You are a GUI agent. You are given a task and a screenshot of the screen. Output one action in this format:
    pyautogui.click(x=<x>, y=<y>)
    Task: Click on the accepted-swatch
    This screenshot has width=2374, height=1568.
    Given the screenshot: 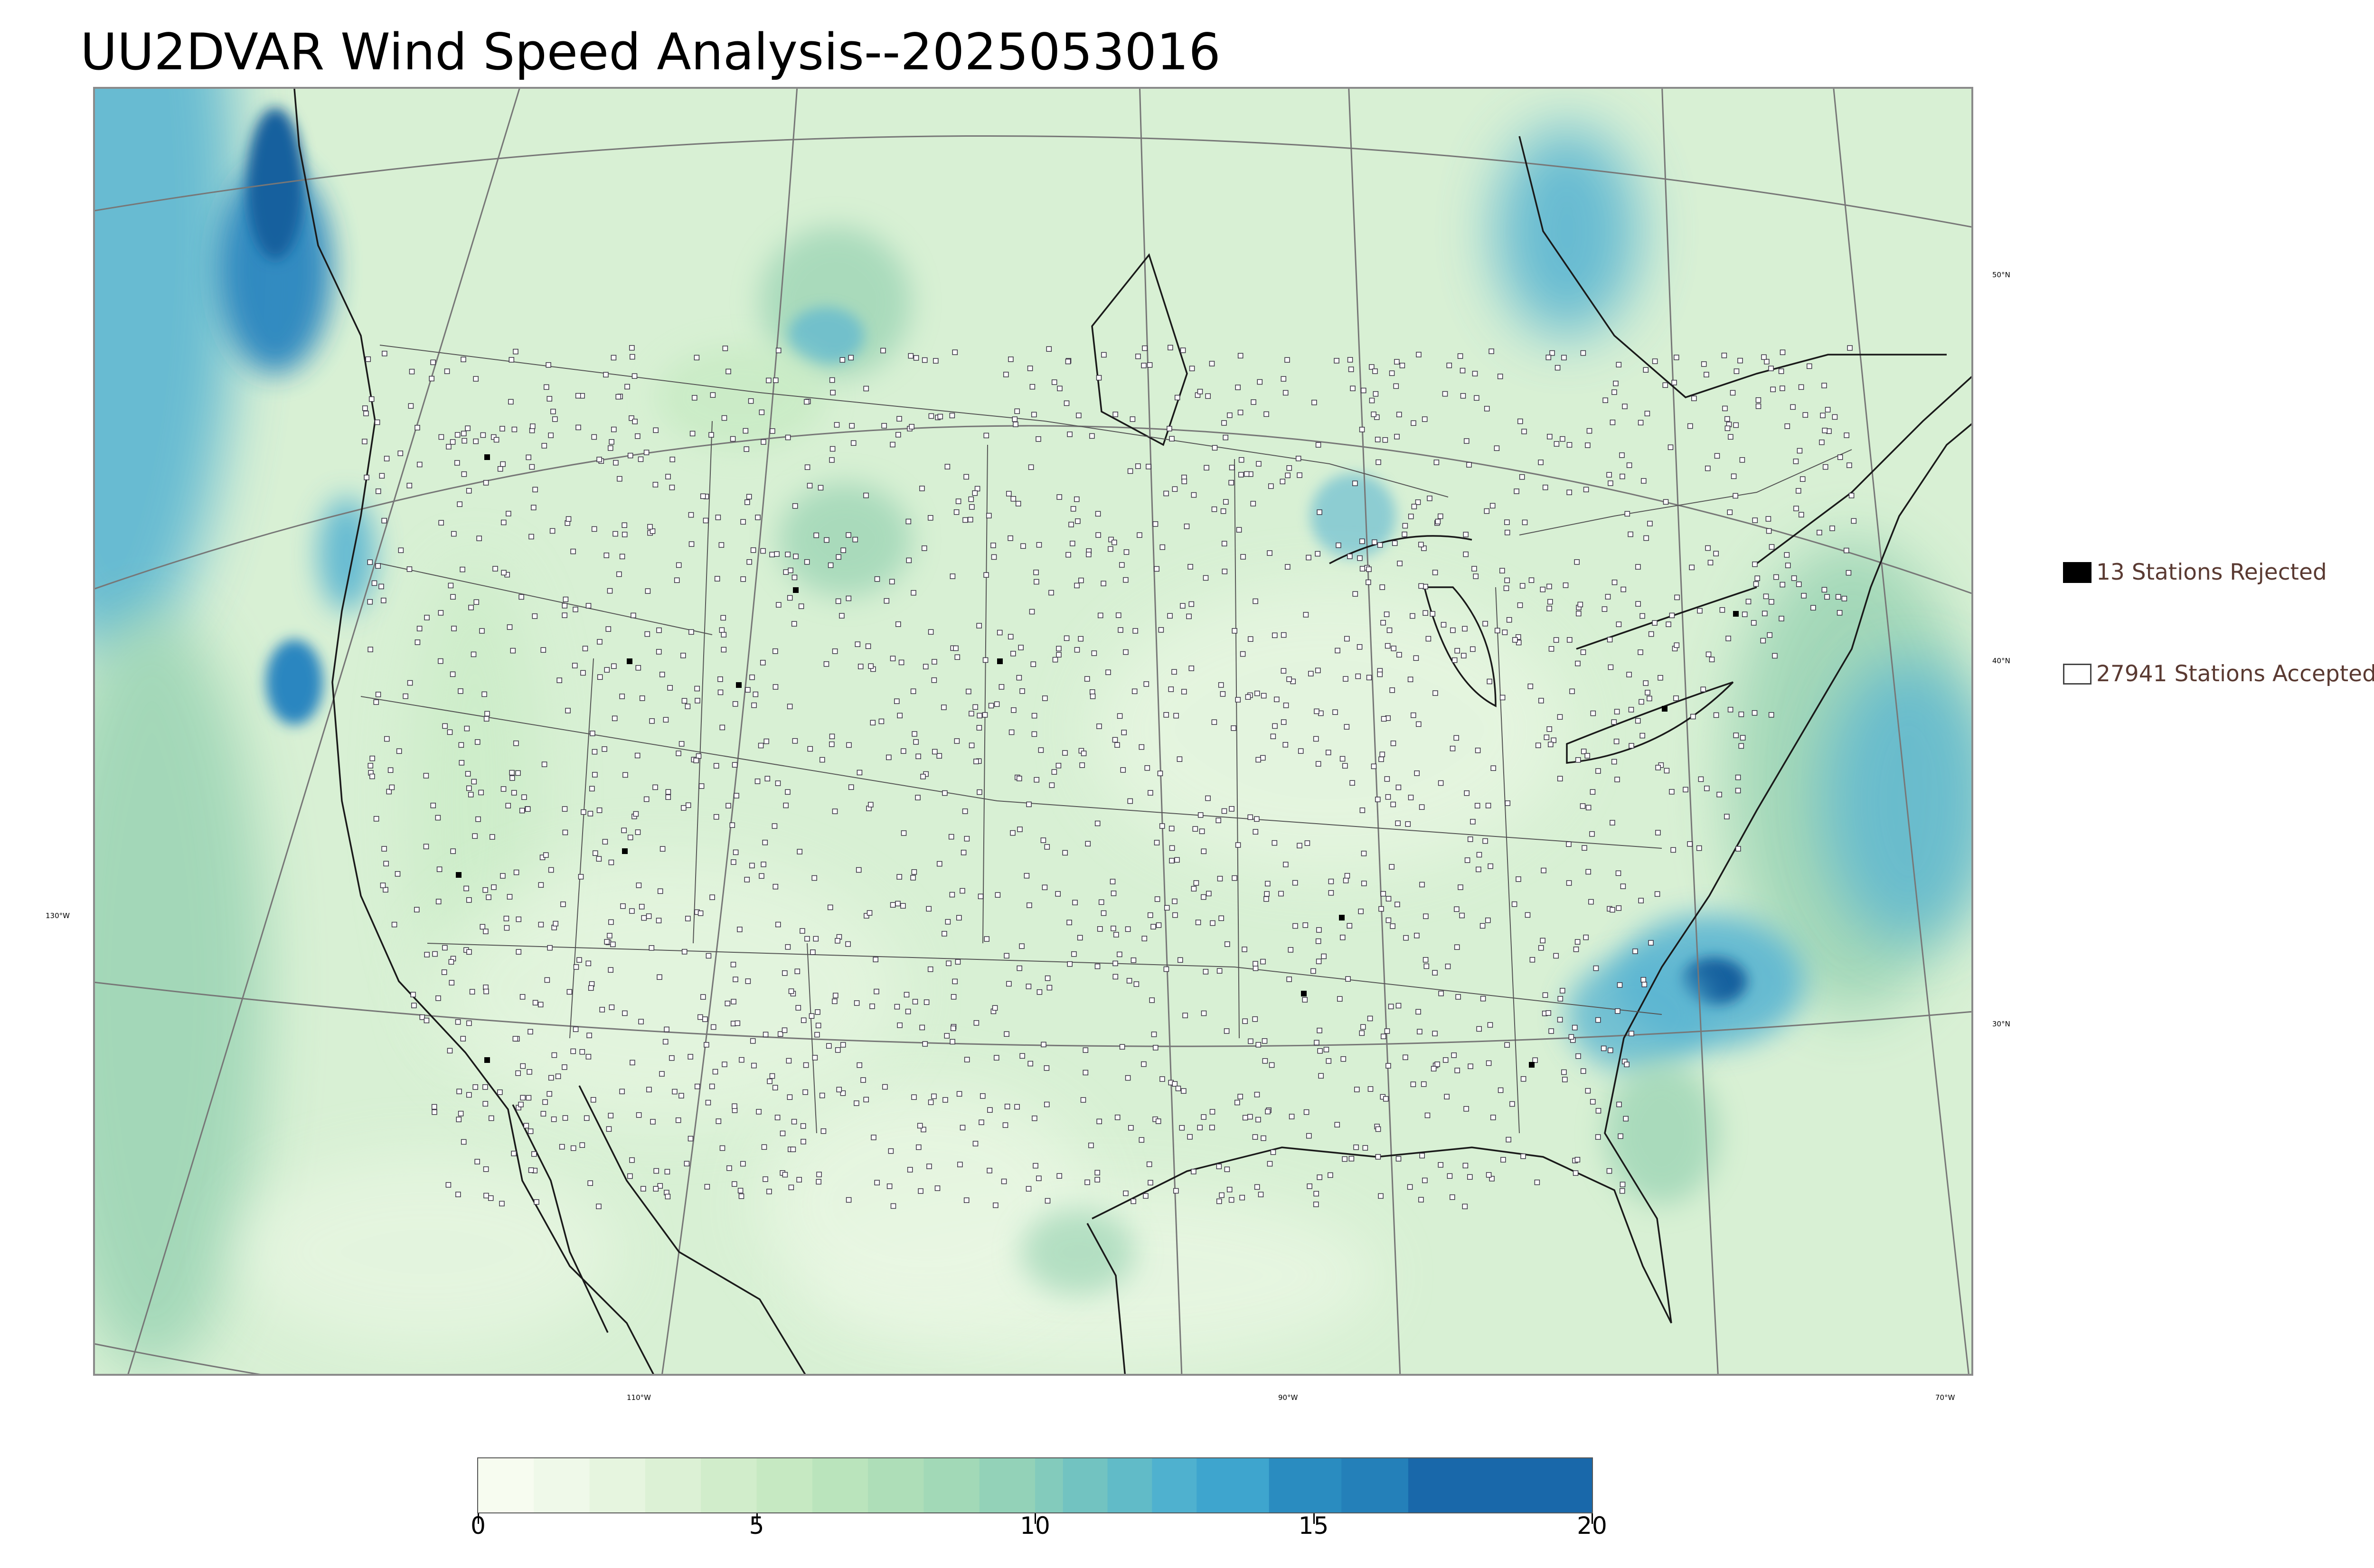 What is the action you would take?
    pyautogui.click(x=2077, y=674)
    